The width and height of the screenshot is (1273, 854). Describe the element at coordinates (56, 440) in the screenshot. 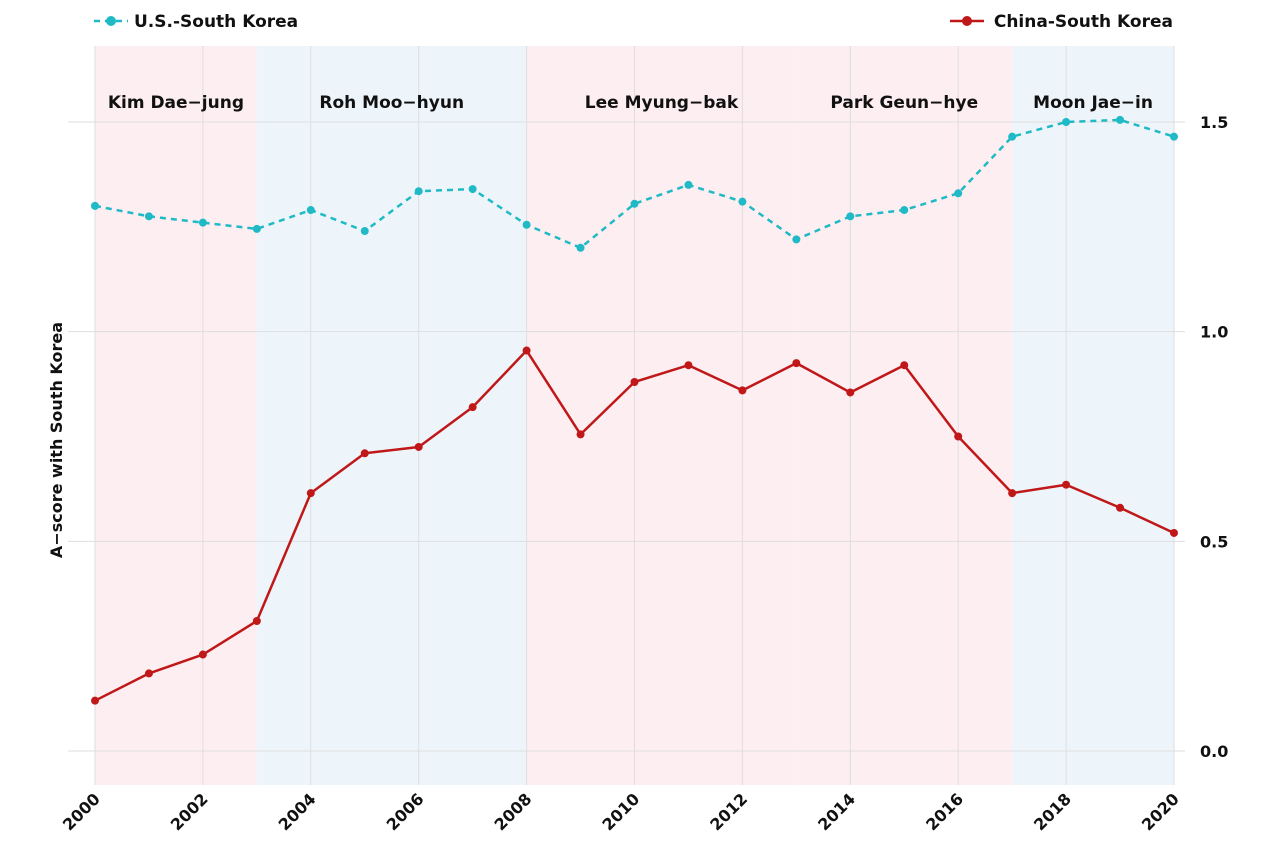

I see `y-axis-title: A−score with South Korea` at that location.